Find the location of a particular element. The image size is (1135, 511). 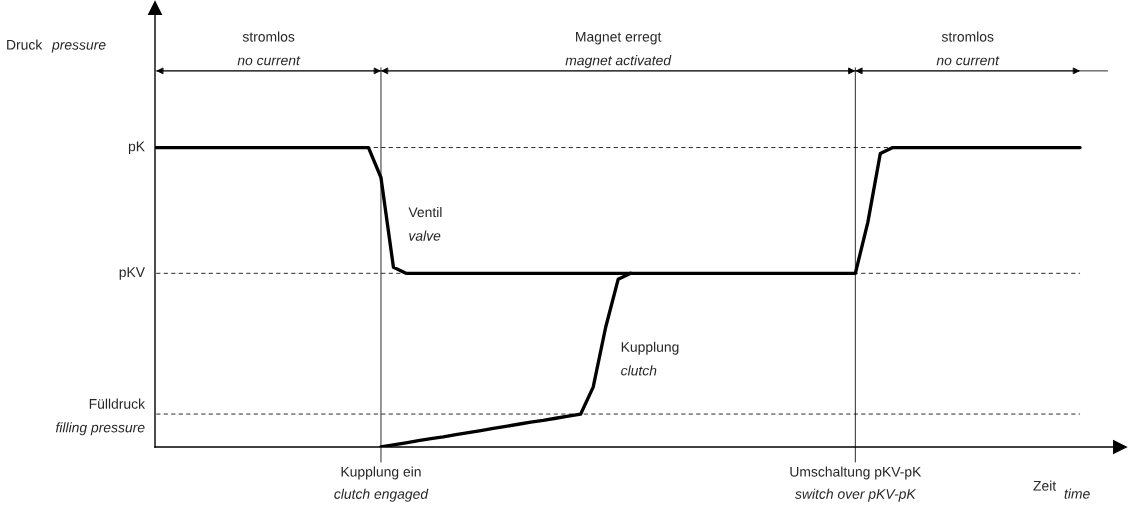

text: Magnet erregt magnet activated is located at coordinates (618, 50).